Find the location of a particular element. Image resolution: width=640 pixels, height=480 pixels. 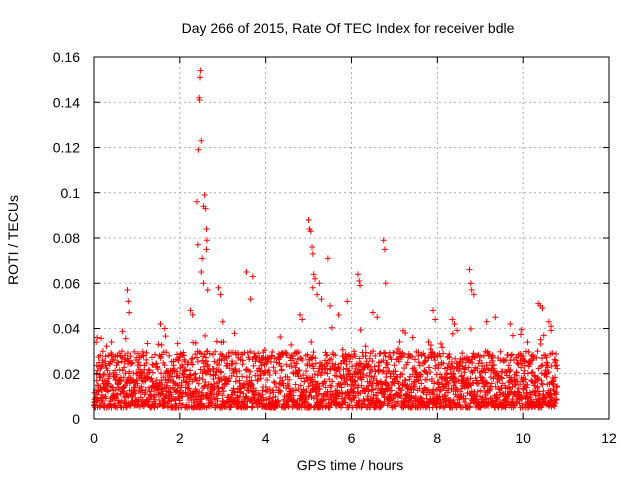

x-tick-label: 12 is located at coordinates (609, 438).